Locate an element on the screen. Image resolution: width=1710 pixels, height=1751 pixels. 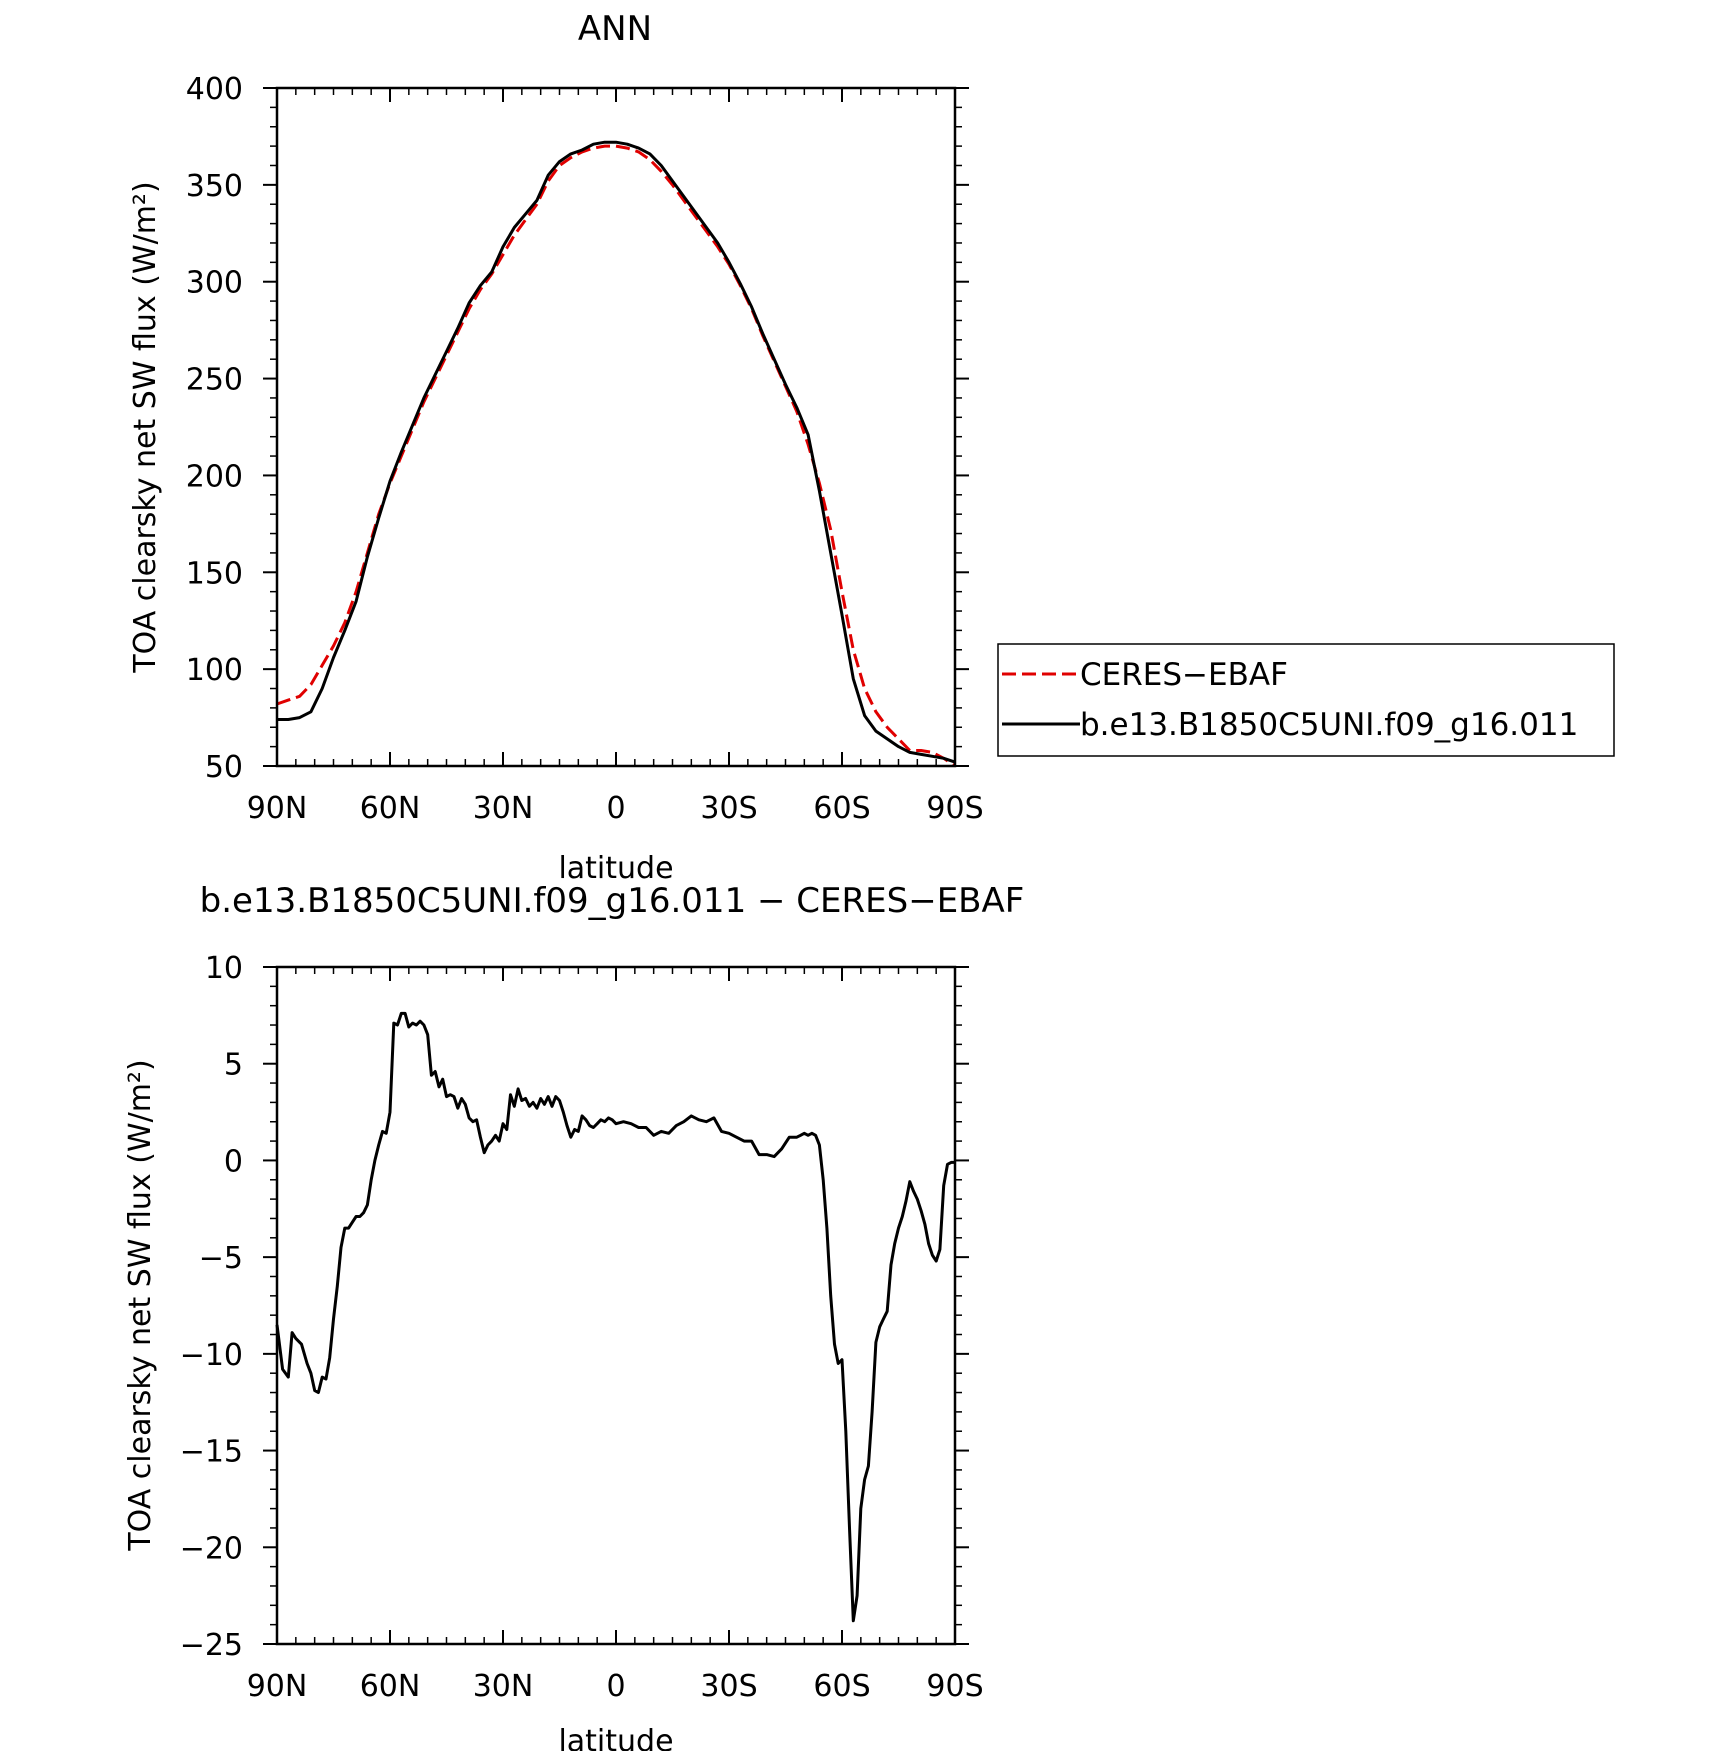
y-tick-label: −20 is located at coordinates (211, 1548).